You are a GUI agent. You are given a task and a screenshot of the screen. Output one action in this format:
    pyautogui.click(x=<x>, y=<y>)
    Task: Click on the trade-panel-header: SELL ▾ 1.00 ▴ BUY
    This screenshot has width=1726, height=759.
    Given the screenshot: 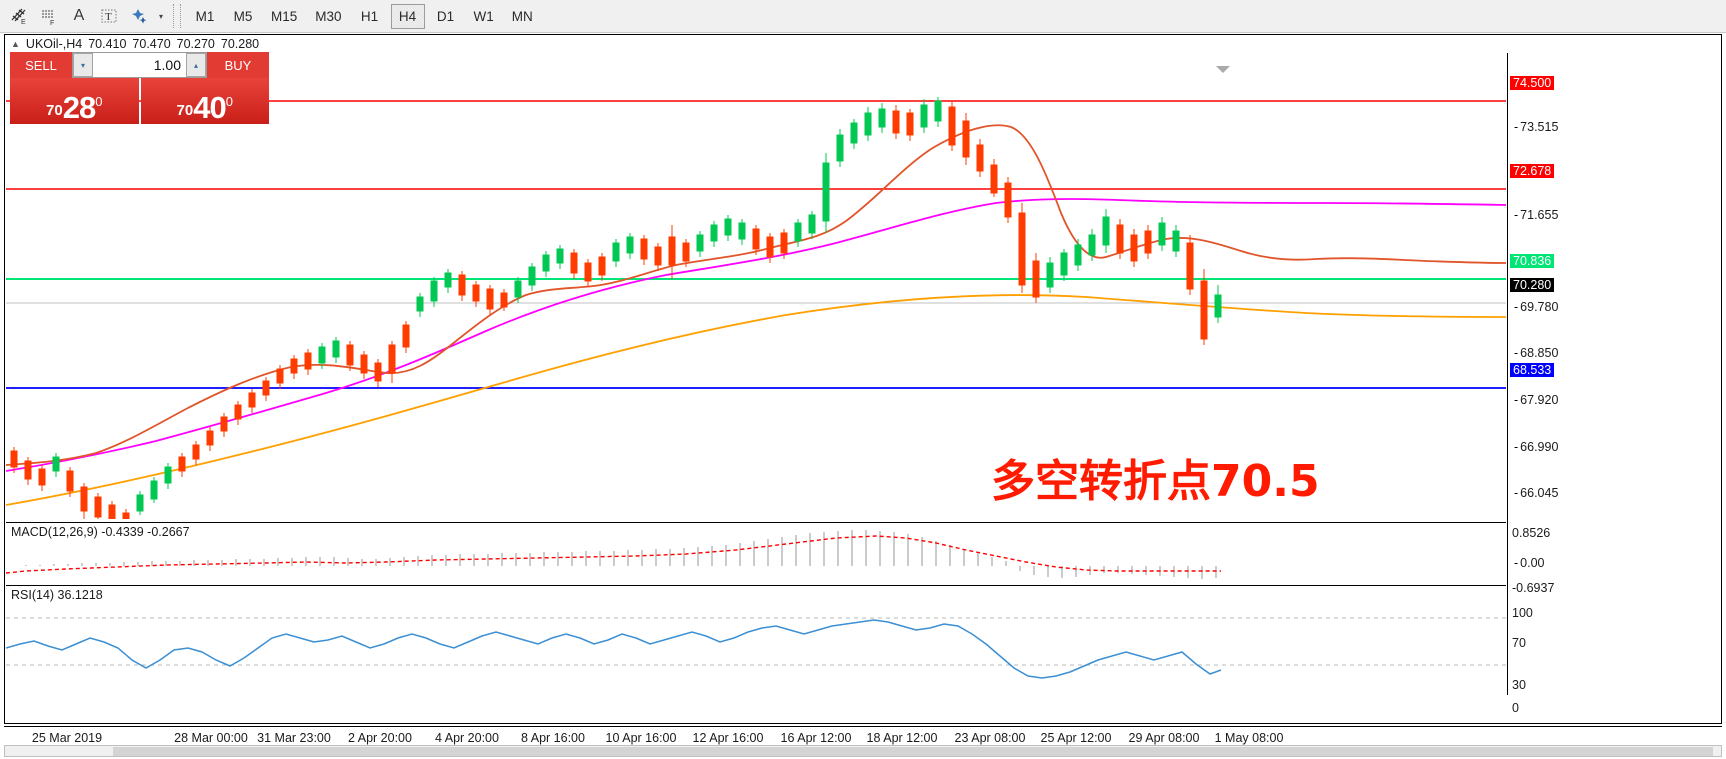 What is the action you would take?
    pyautogui.click(x=139, y=65)
    